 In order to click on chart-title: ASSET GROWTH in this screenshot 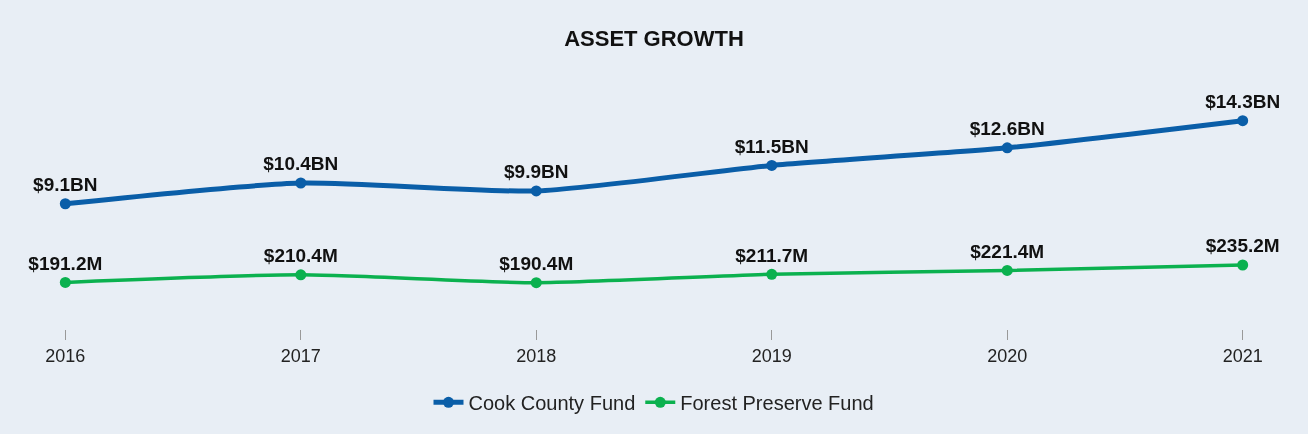, I will do `click(654, 38)`.